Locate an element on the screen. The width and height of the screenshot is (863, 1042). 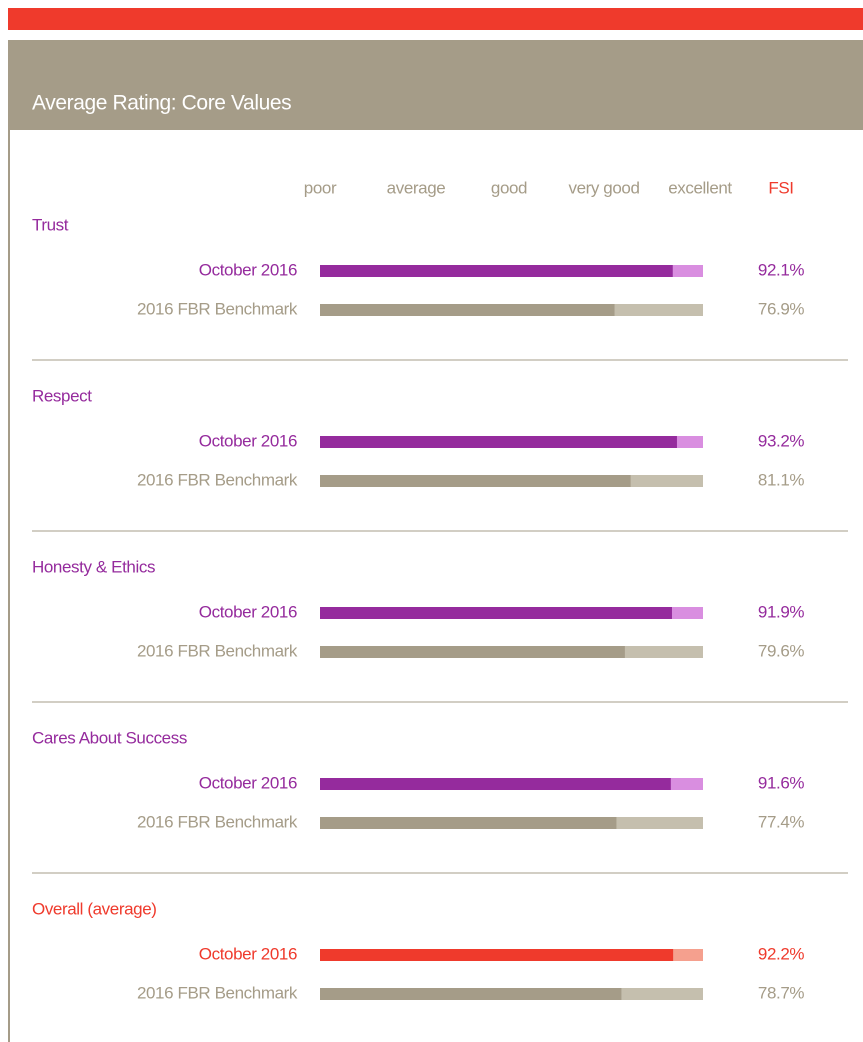
scale-label: excellent is located at coordinates (700, 187).